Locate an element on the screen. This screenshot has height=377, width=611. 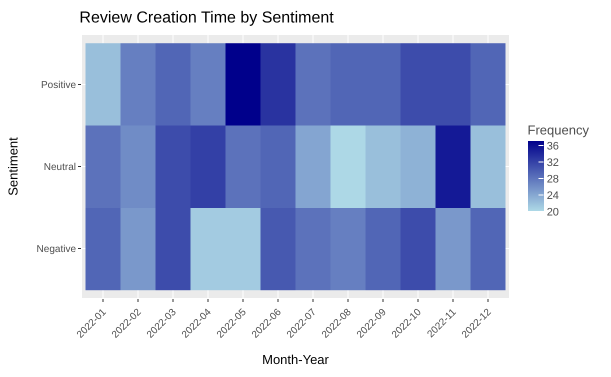
y-tick-label: Negative is located at coordinates (56, 250).